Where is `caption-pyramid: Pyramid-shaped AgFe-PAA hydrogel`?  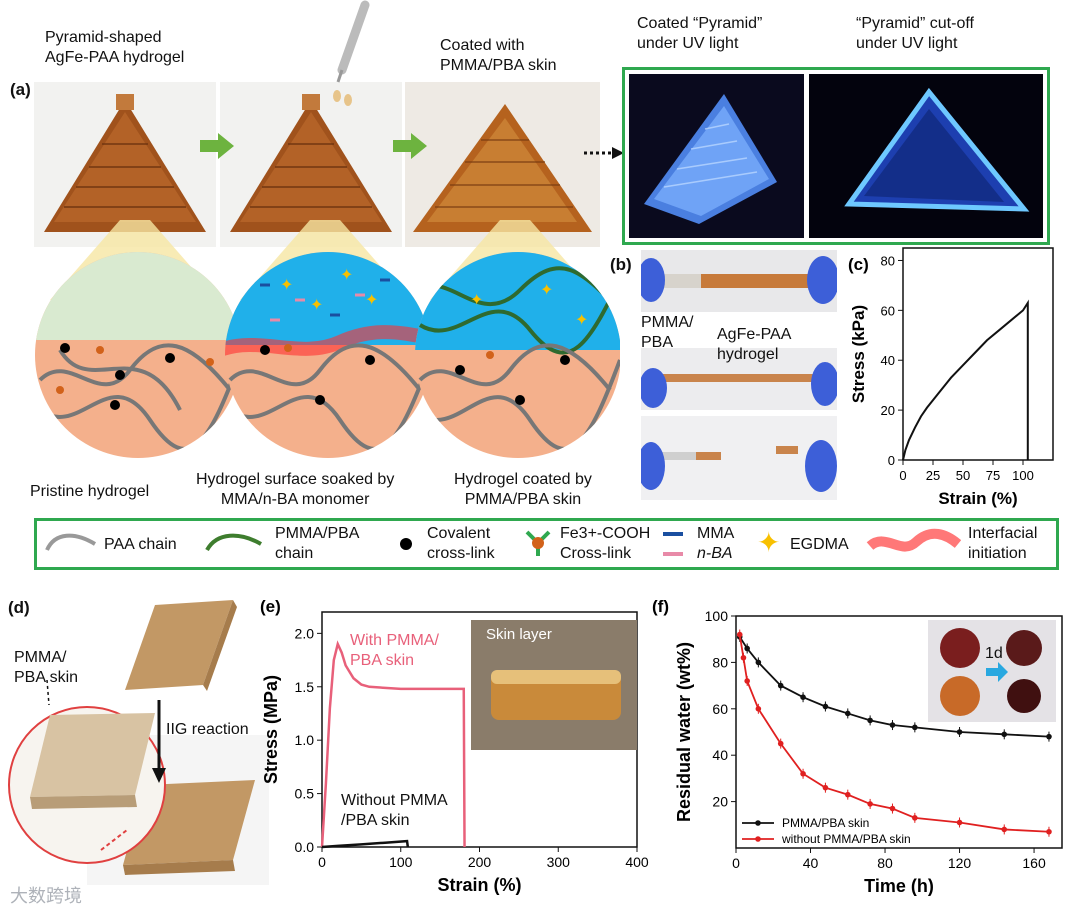 caption-pyramid: Pyramid-shaped AgFe-PAA hydrogel is located at coordinates (114, 48).